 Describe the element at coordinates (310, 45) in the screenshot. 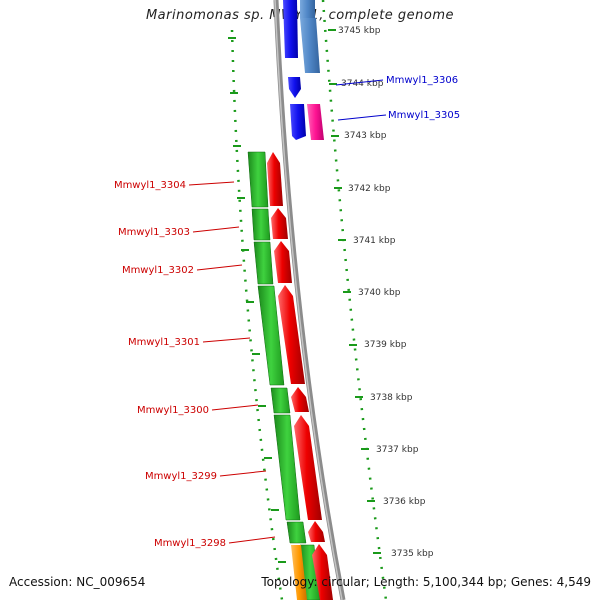

I see `gene-block-steelblue` at that location.